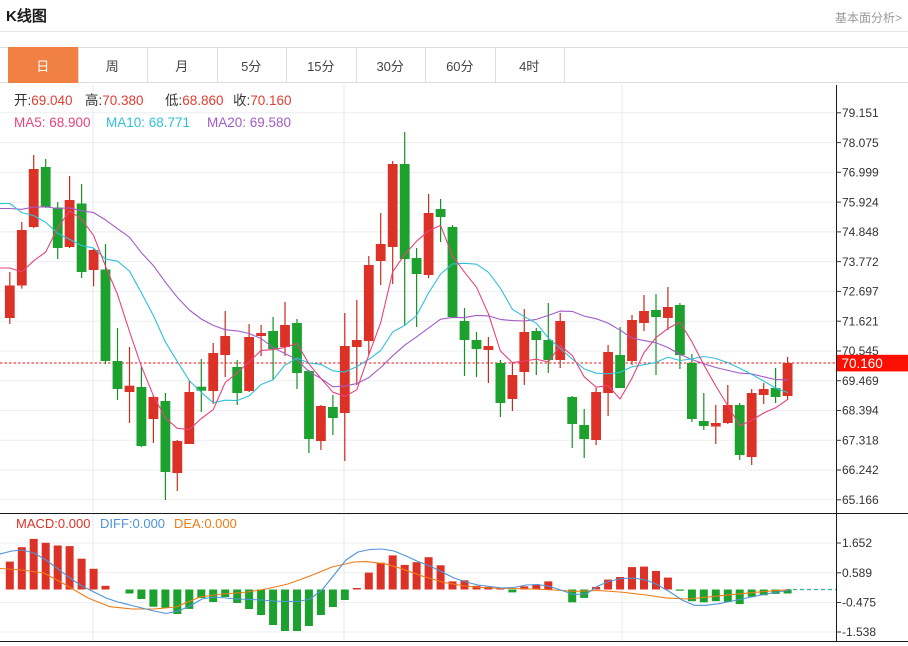 Image resolution: width=908 pixels, height=646 pixels. I want to click on svg-text: MA10: 68.771, so click(148, 122).